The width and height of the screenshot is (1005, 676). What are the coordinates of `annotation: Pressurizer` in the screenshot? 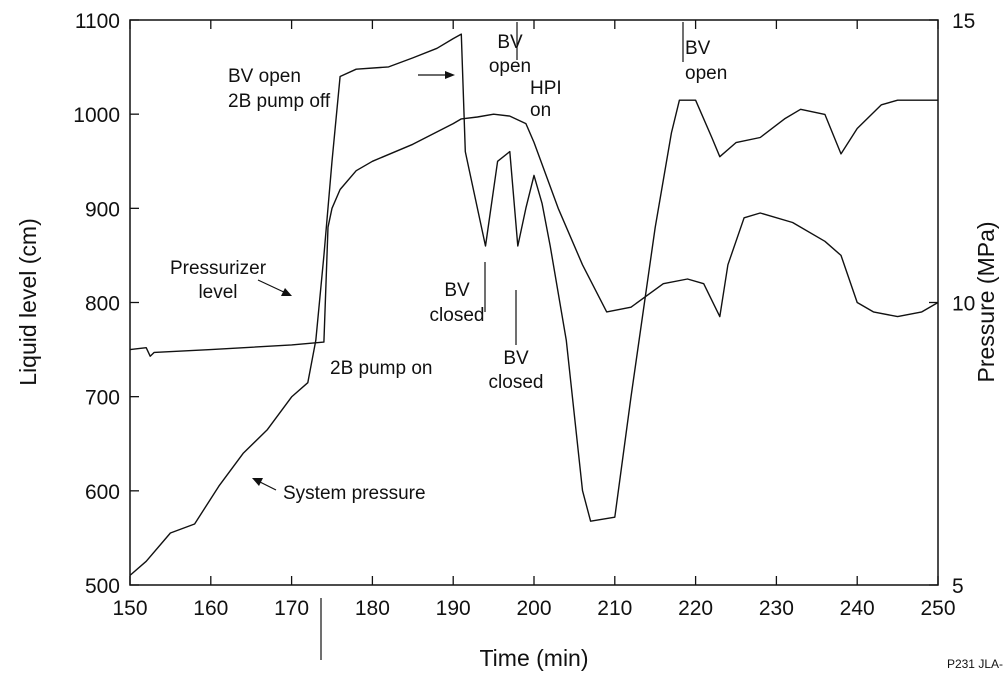 It's located at (218, 268).